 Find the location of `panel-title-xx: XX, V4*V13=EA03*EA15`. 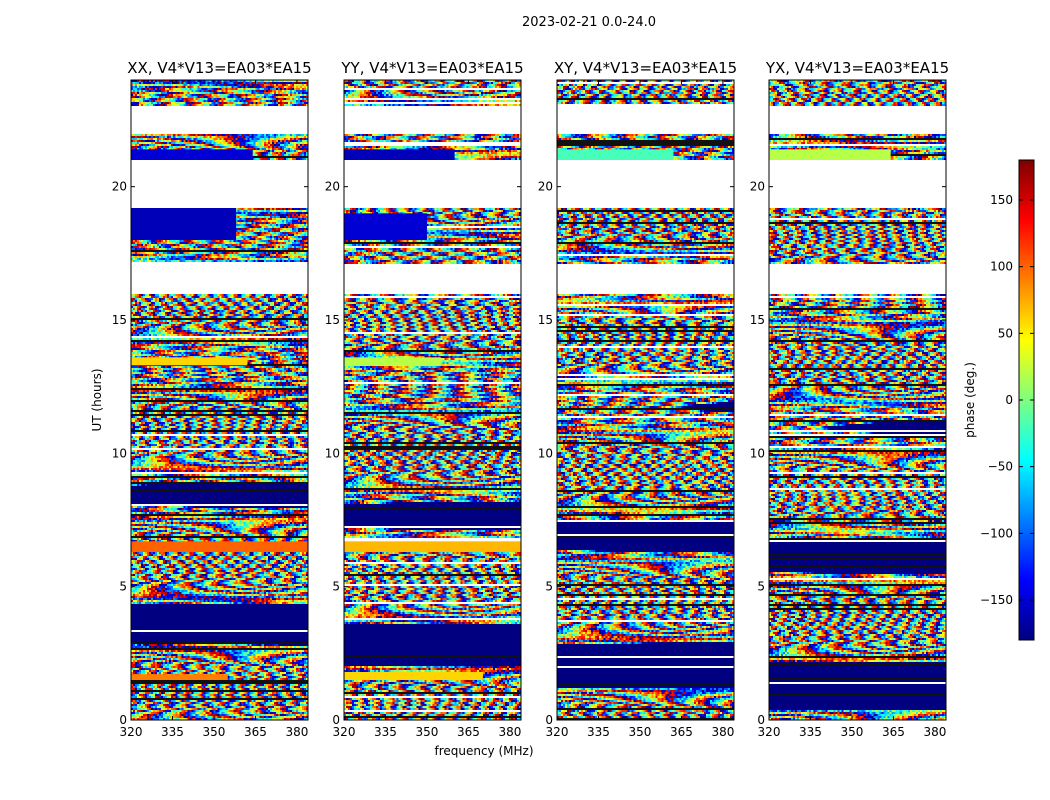

panel-title-xx: XX, V4*V13=EA03*EA15 is located at coordinates (219, 68).